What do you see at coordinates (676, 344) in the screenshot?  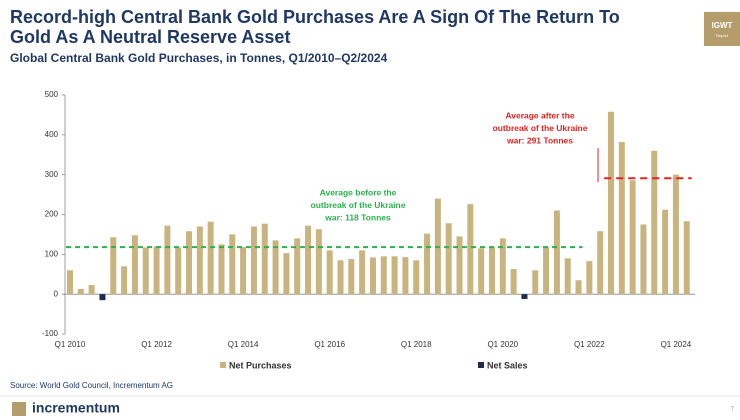 I see `x-tick-label: Q1 2024` at bounding box center [676, 344].